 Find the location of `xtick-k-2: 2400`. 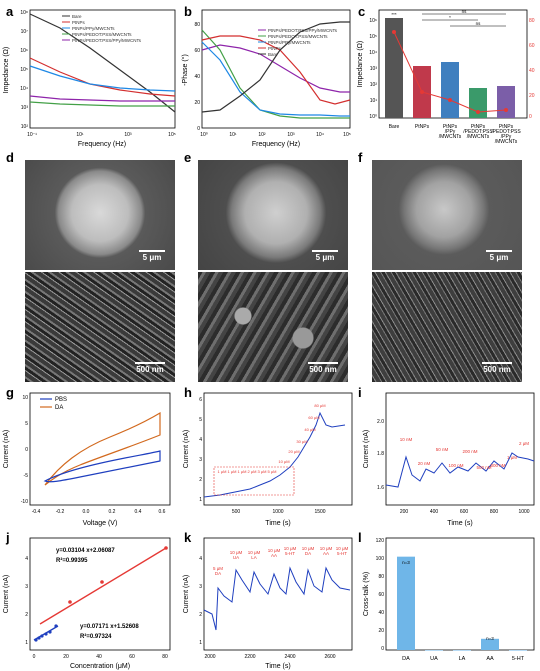

xtick-k-2: 2400 is located at coordinates (289, 657).